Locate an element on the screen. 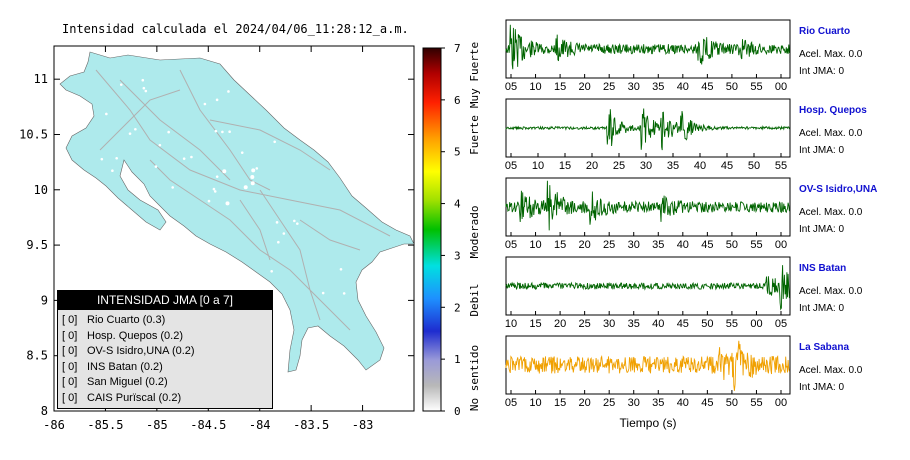 Image resolution: width=910 pixels, height=460 pixels. legend-item: [ 0] INS Batan (0.2) is located at coordinates (165, 368).